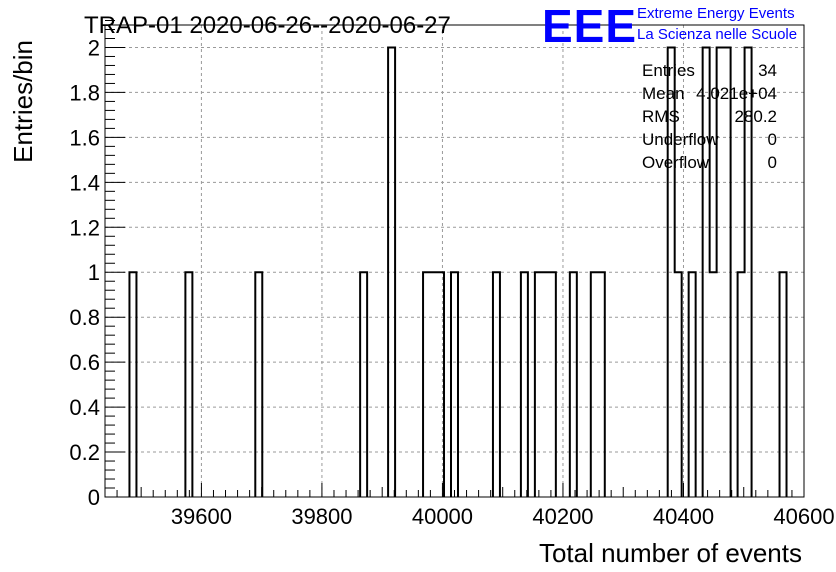 This screenshot has height=572, width=836. I want to click on stats-entries-value: 34, so click(767, 70).